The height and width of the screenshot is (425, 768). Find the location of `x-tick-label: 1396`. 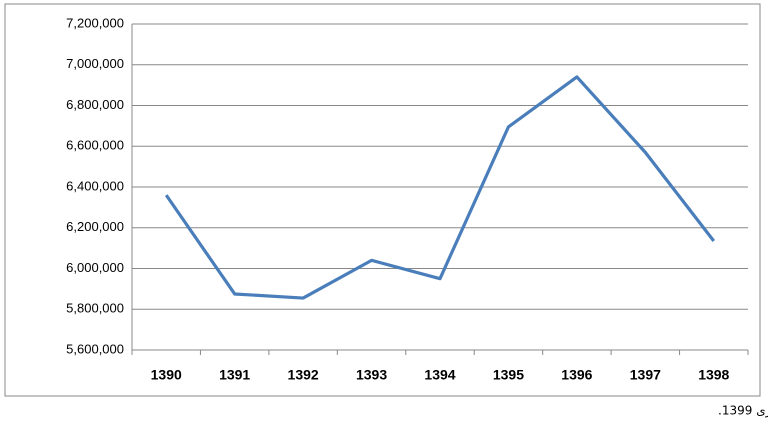

x-tick-label: 1396 is located at coordinates (576, 375).